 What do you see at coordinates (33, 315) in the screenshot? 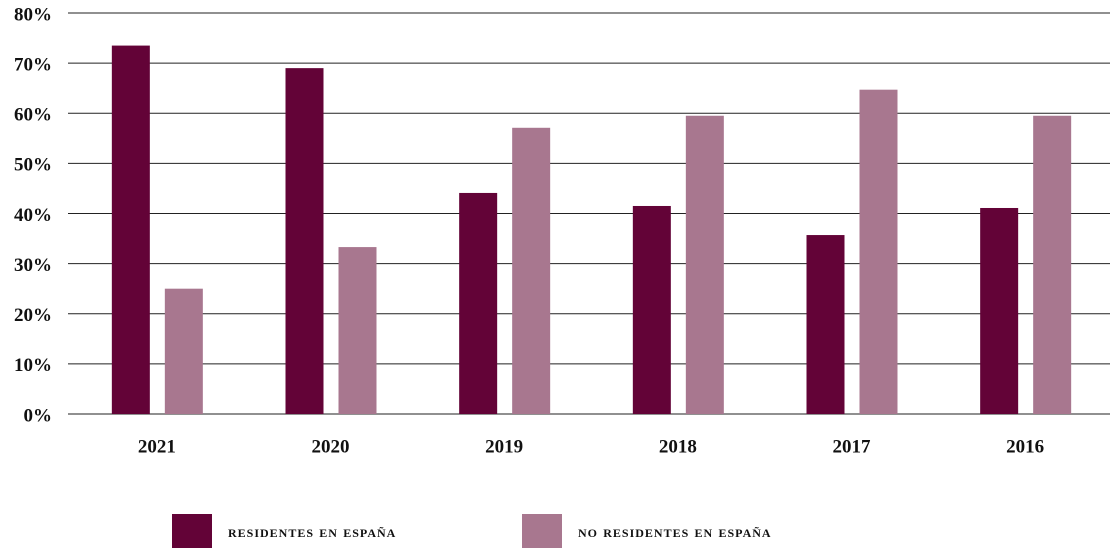
I see `y-tick-label: 20%` at bounding box center [33, 315].